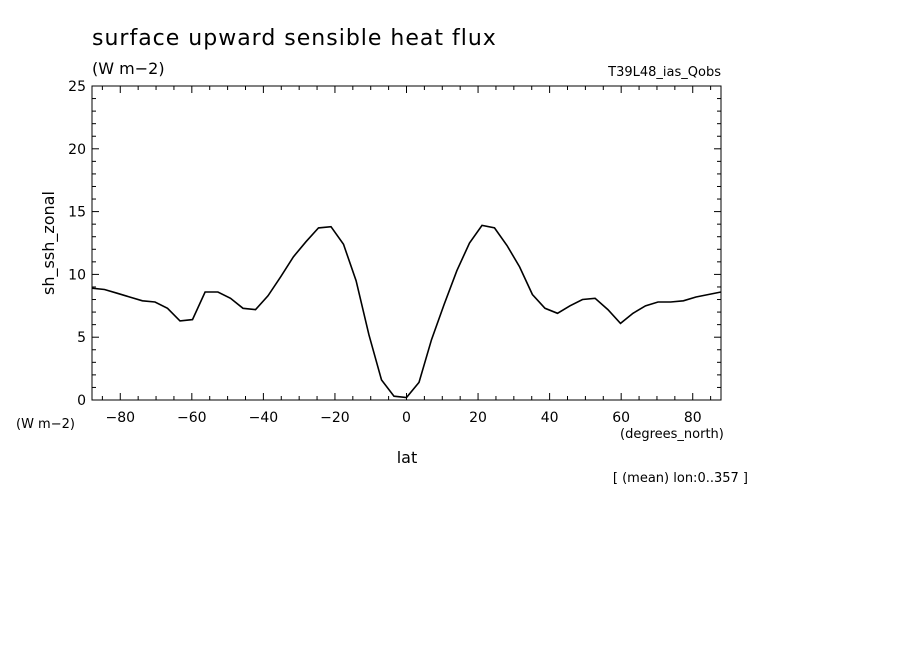 This screenshot has height=659, width=904. What do you see at coordinates (264, 418) in the screenshot?
I see `x-tick-label: −40` at bounding box center [264, 418].